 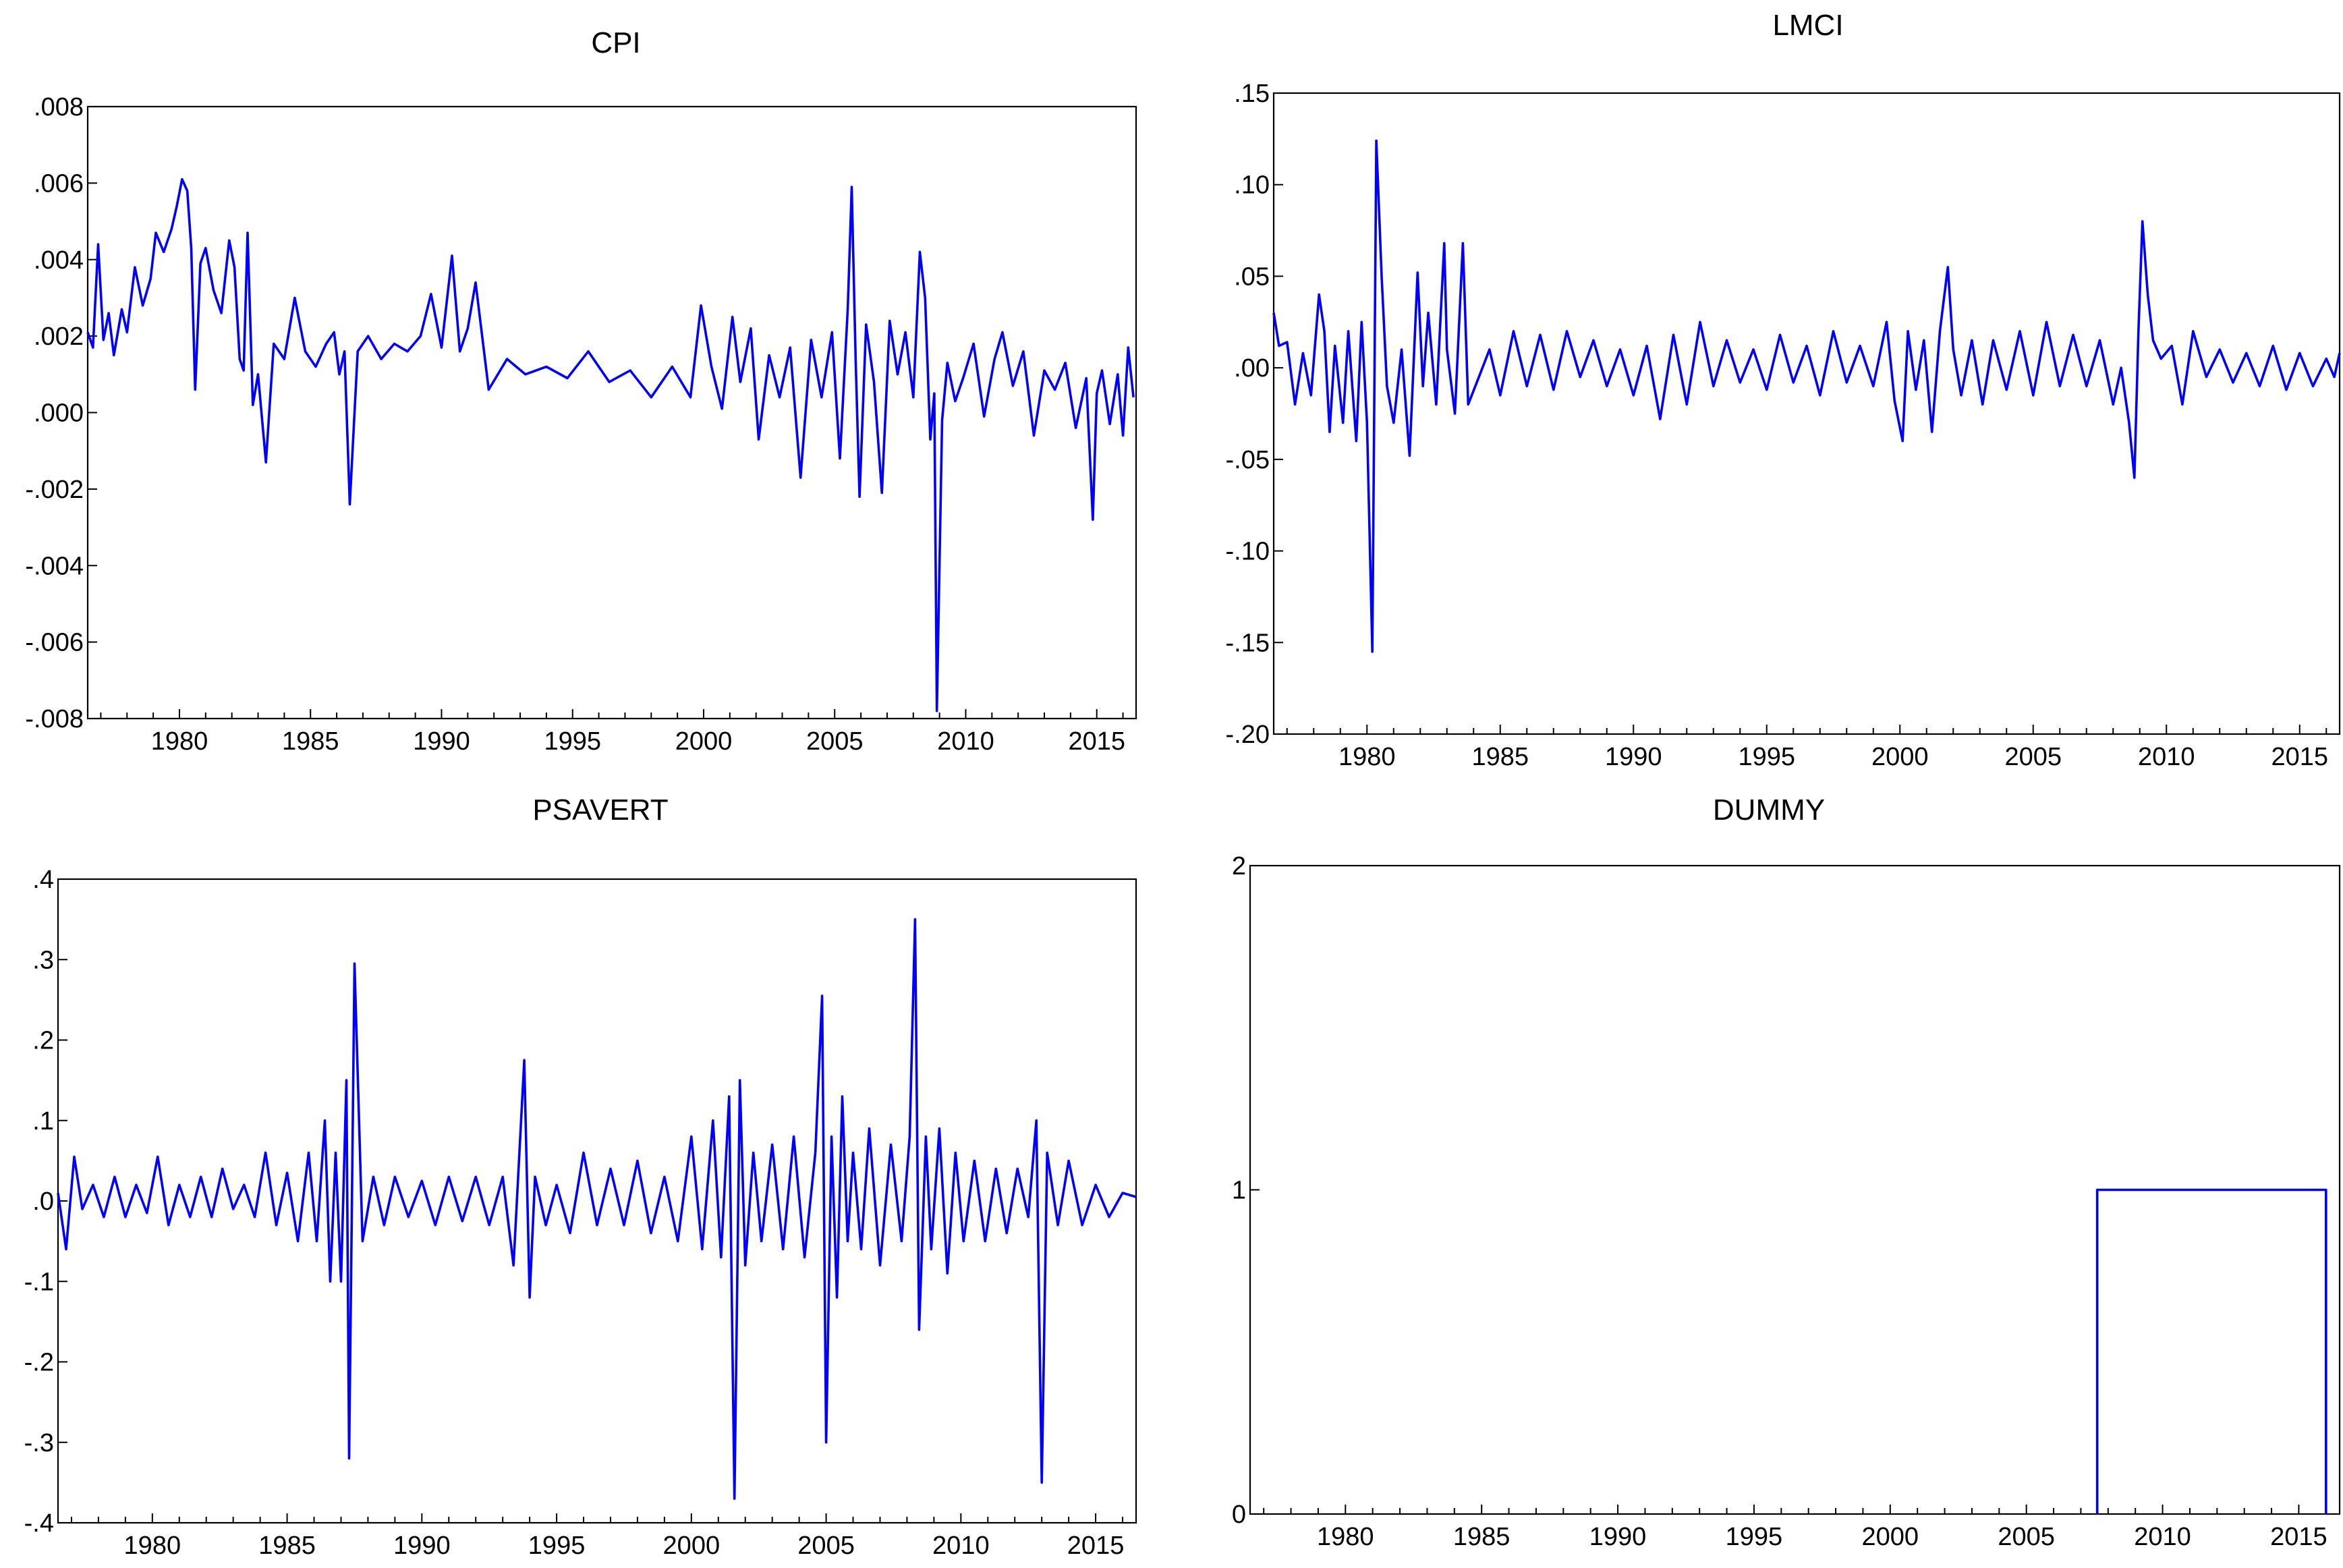 I want to click on y-tick-label: -.10, so click(x=1248, y=552).